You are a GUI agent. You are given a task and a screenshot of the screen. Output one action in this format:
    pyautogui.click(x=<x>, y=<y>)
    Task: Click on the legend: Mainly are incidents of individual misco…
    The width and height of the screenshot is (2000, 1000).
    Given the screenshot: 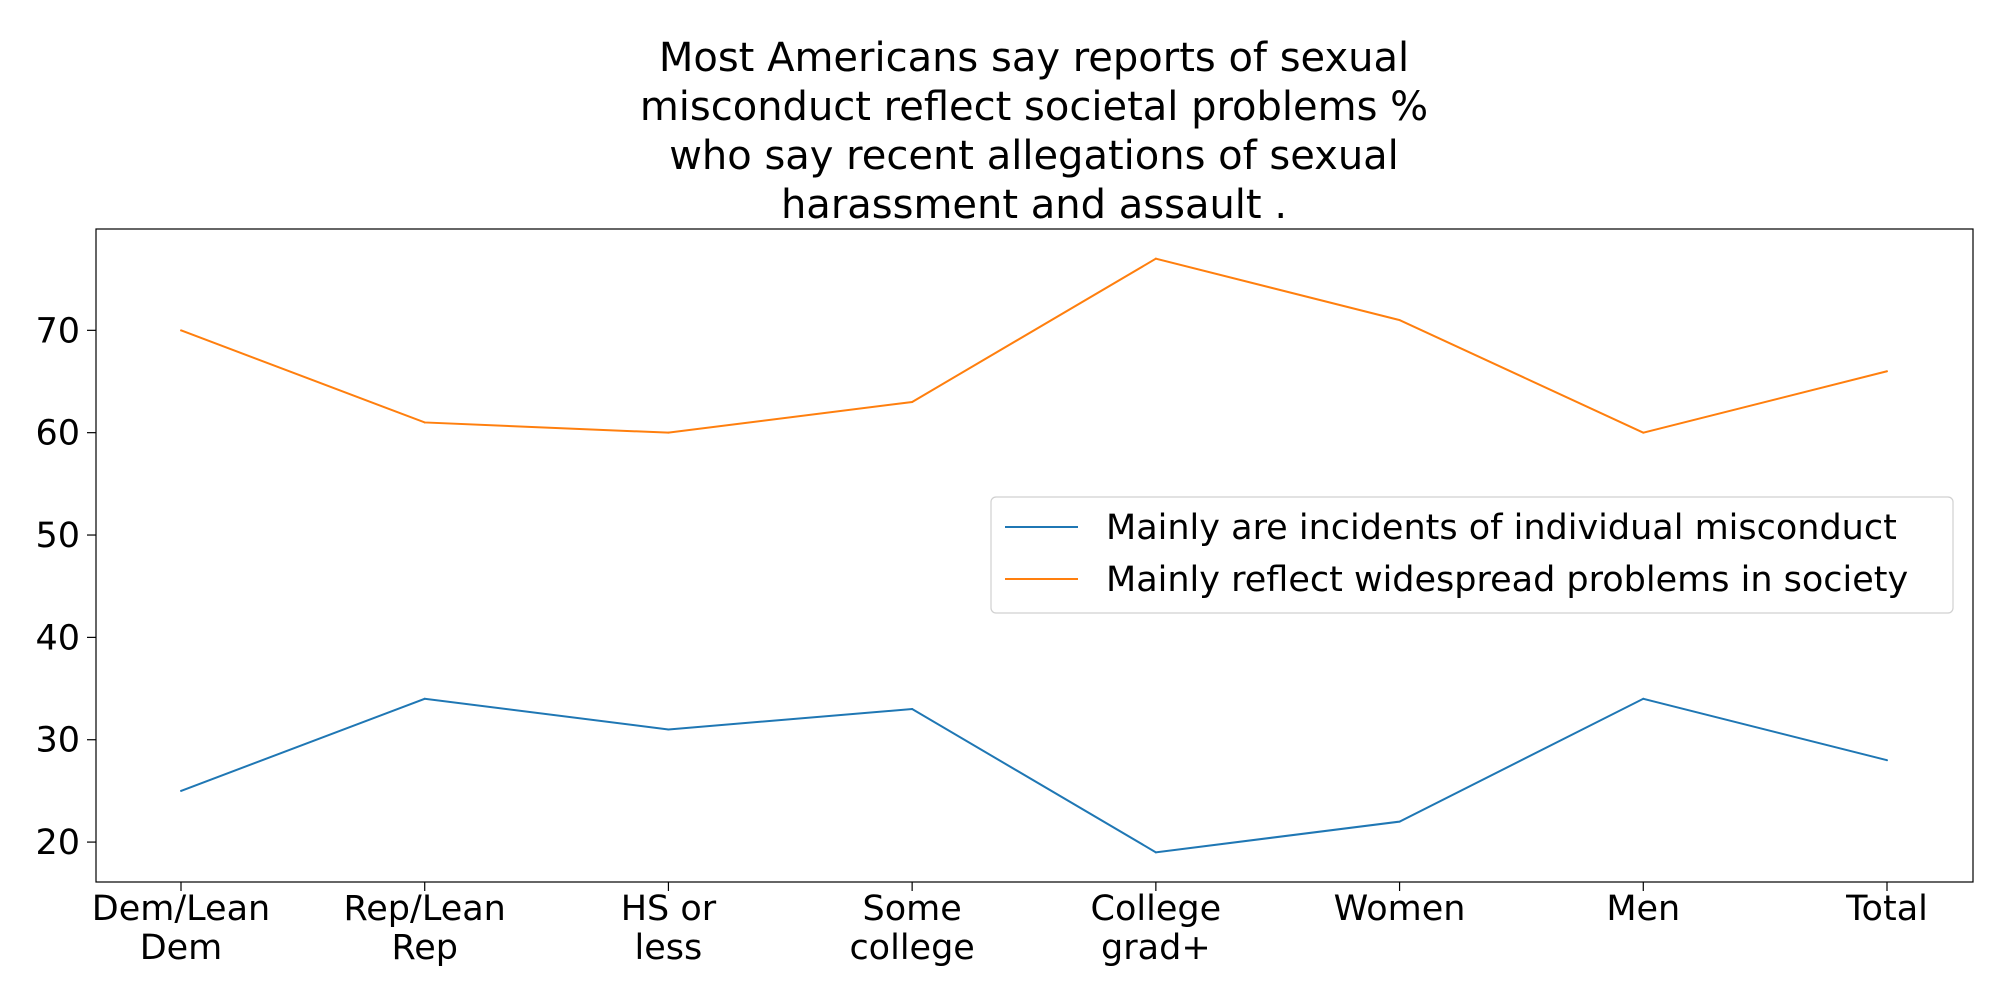 What is the action you would take?
    pyautogui.click(x=1472, y=555)
    